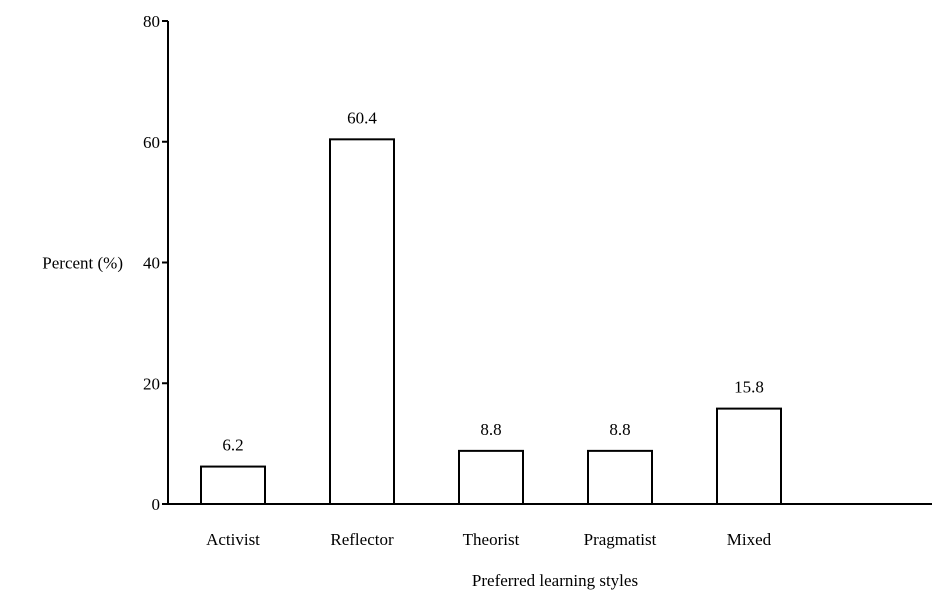 The image size is (932, 590). What do you see at coordinates (749, 539) in the screenshot?
I see `x-tick-label-mixed: Mixed` at bounding box center [749, 539].